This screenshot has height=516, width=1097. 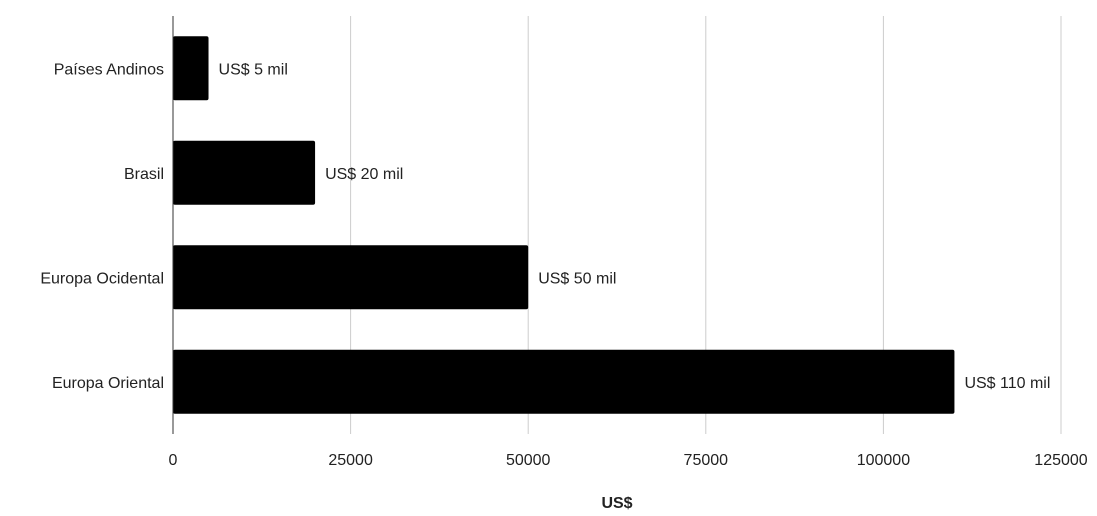 I want to click on x-tick-label: 25000, so click(x=350, y=460).